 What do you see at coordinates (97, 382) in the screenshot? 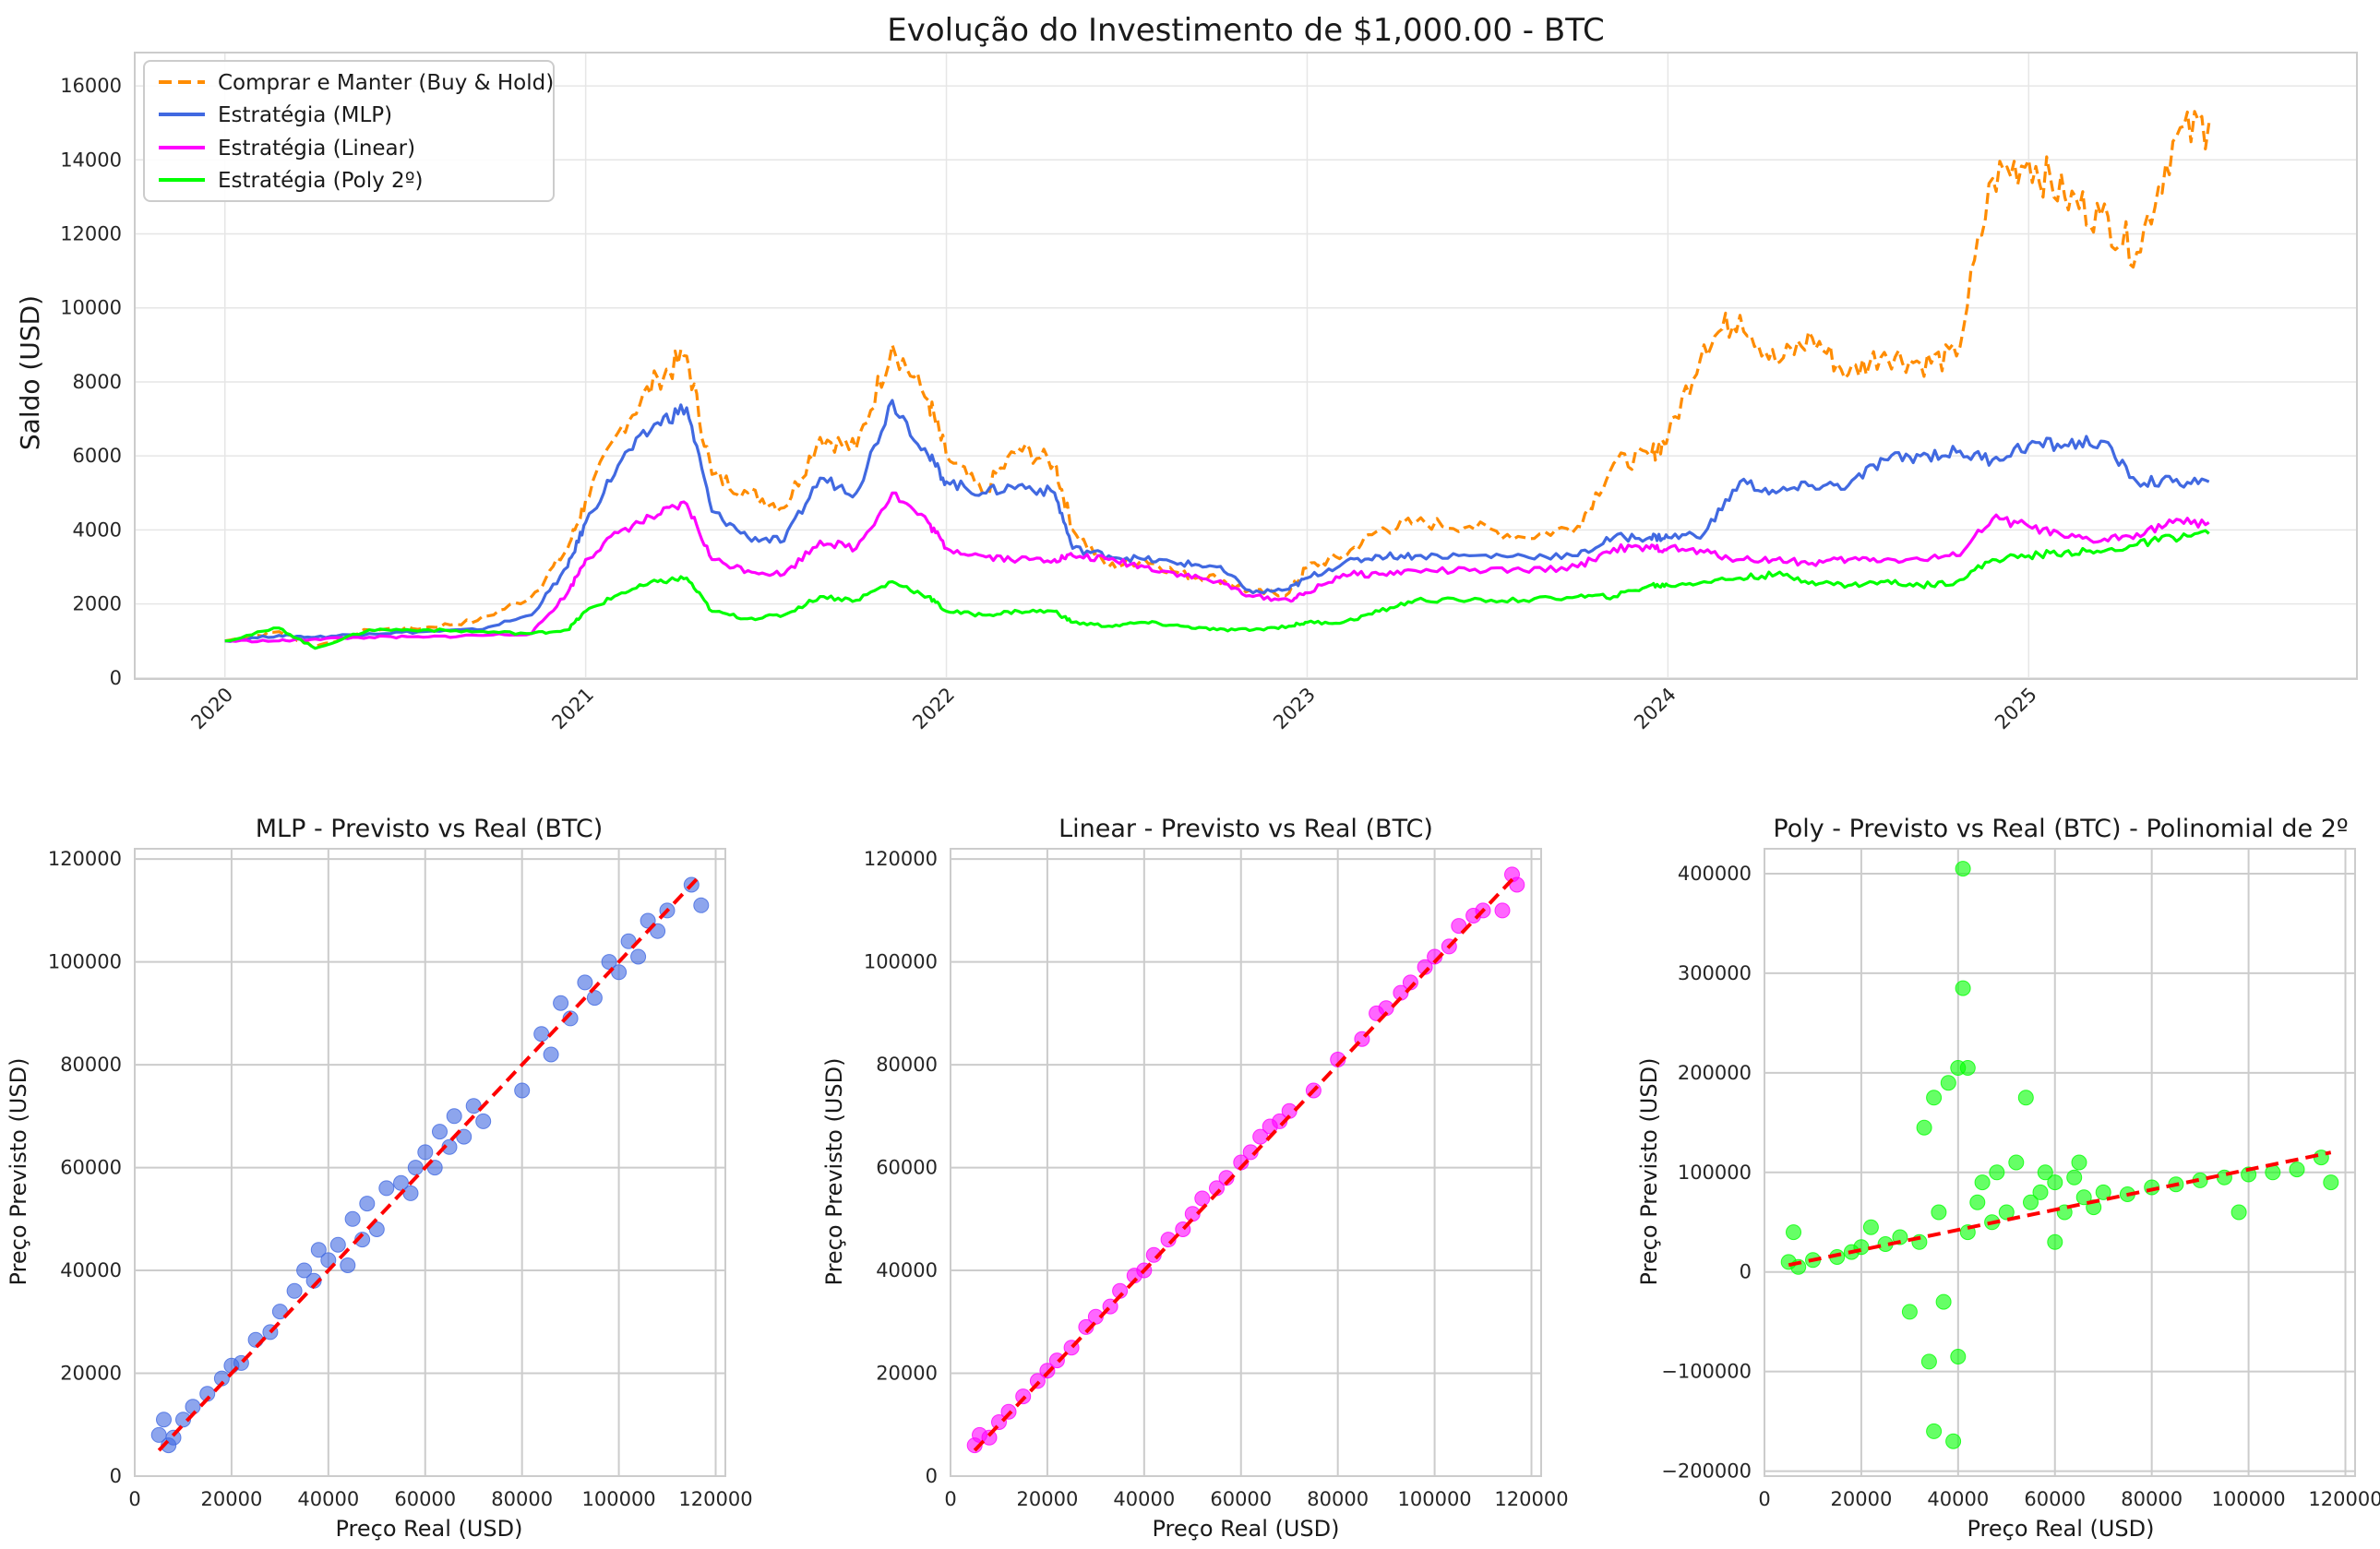
I see `y-tick-label: 8000` at bounding box center [97, 382].